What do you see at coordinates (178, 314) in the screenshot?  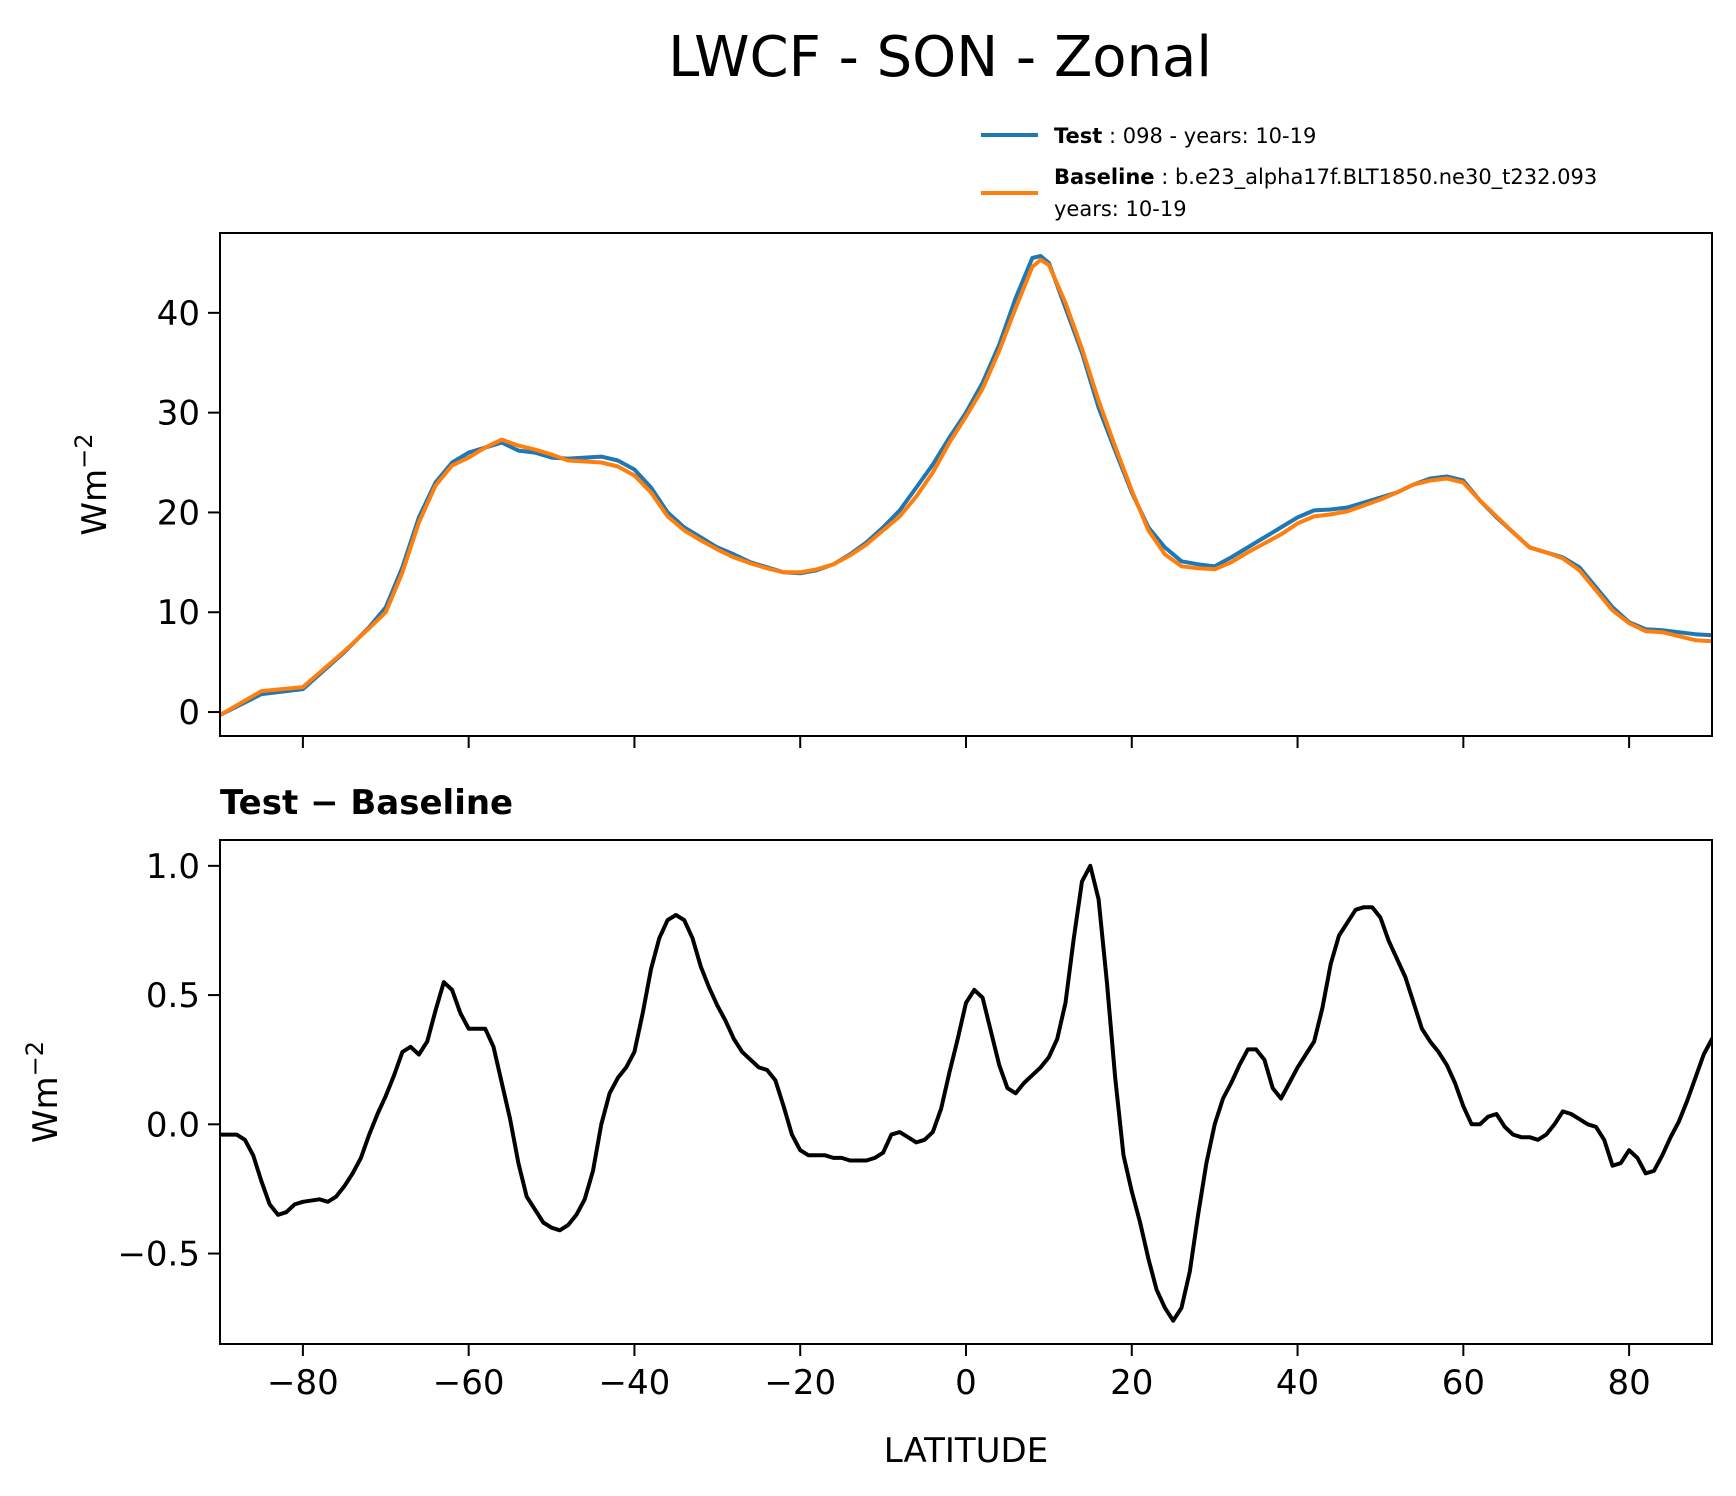 I see `top-ytick-label: 40` at bounding box center [178, 314].